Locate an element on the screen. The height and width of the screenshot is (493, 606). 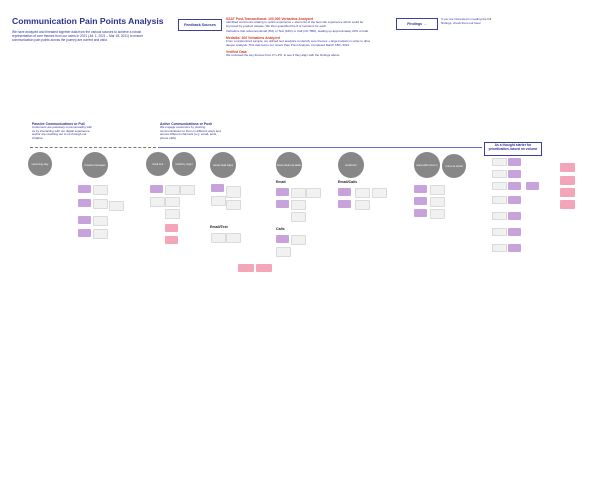
active-lane-title: Active Communications or Push is located at coordinates (186, 124).